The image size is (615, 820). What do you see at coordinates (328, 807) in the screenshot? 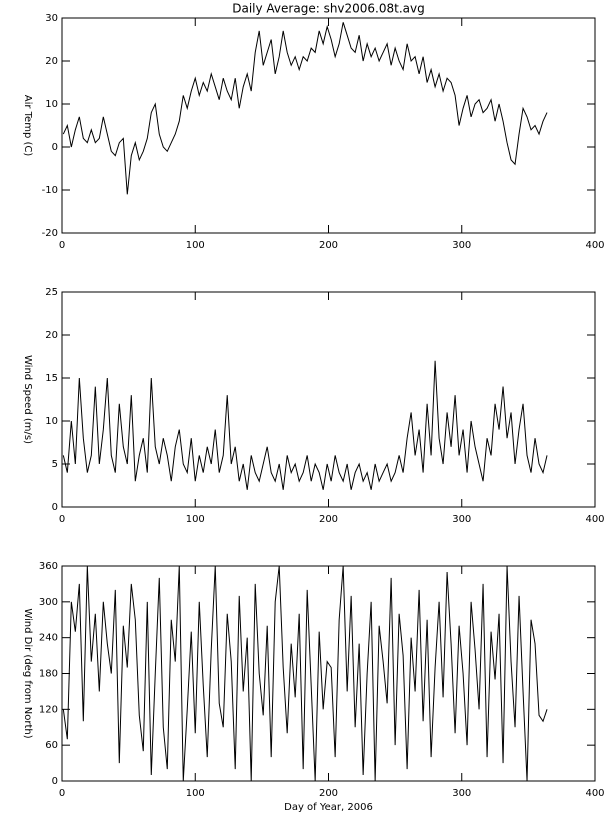
I see `x-axis-label: Day of Year, 2006` at bounding box center [328, 807].